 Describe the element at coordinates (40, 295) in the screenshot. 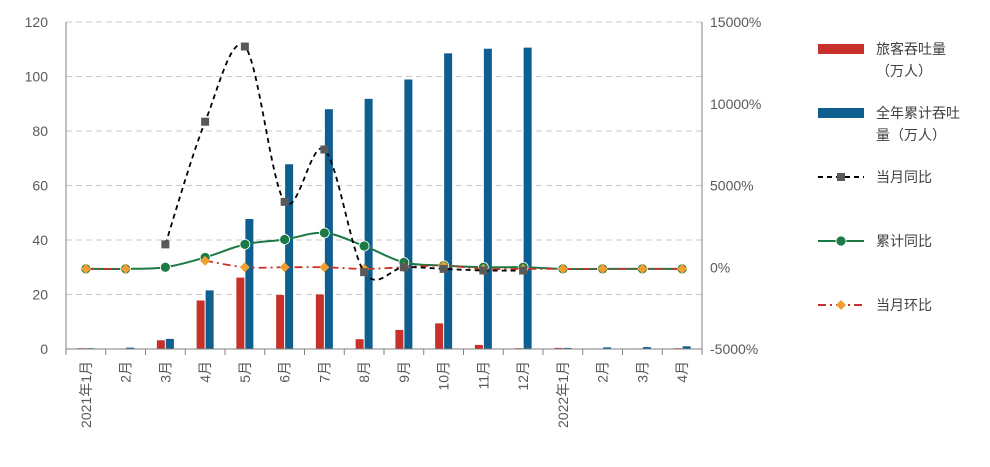

I see `y-left-tick-label: 20` at that location.